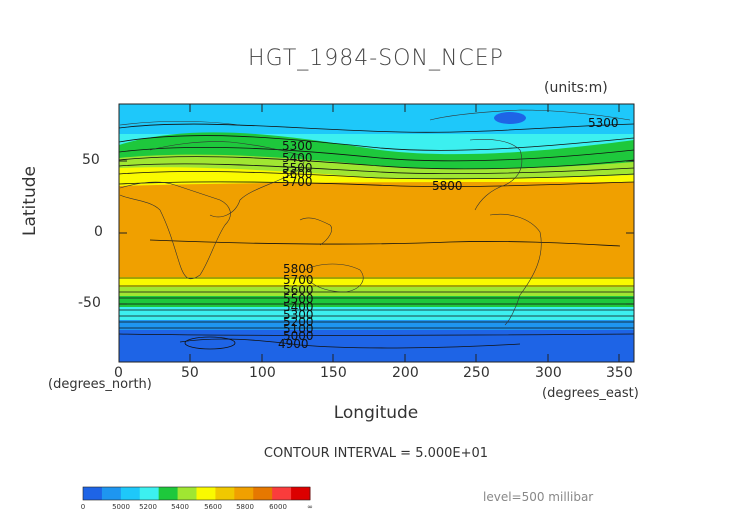 The height and width of the screenshot is (532, 752). What do you see at coordinates (576, 88) in the screenshot?
I see `units-label: (units:m)` at bounding box center [576, 88].